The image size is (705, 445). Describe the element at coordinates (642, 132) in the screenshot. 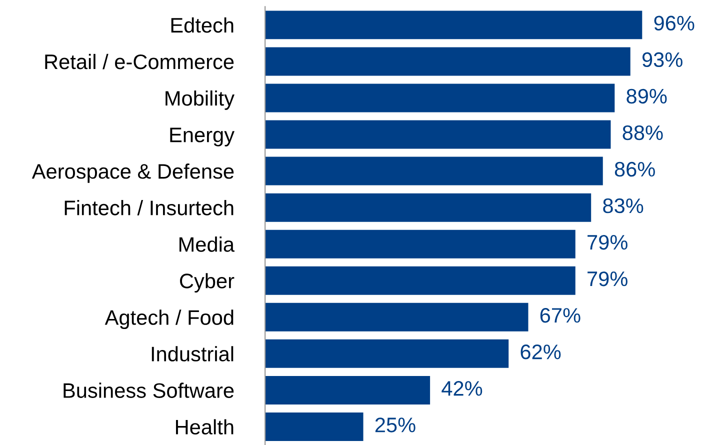

I see `data-label: 88%` at that location.